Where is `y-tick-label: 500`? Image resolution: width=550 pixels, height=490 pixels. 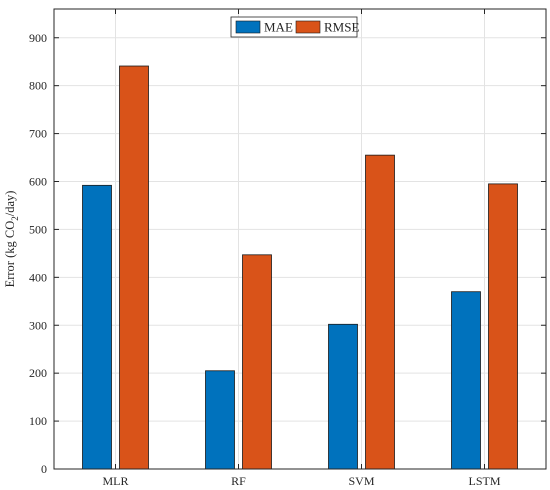 y-tick-label: 500 is located at coordinates (38, 229).